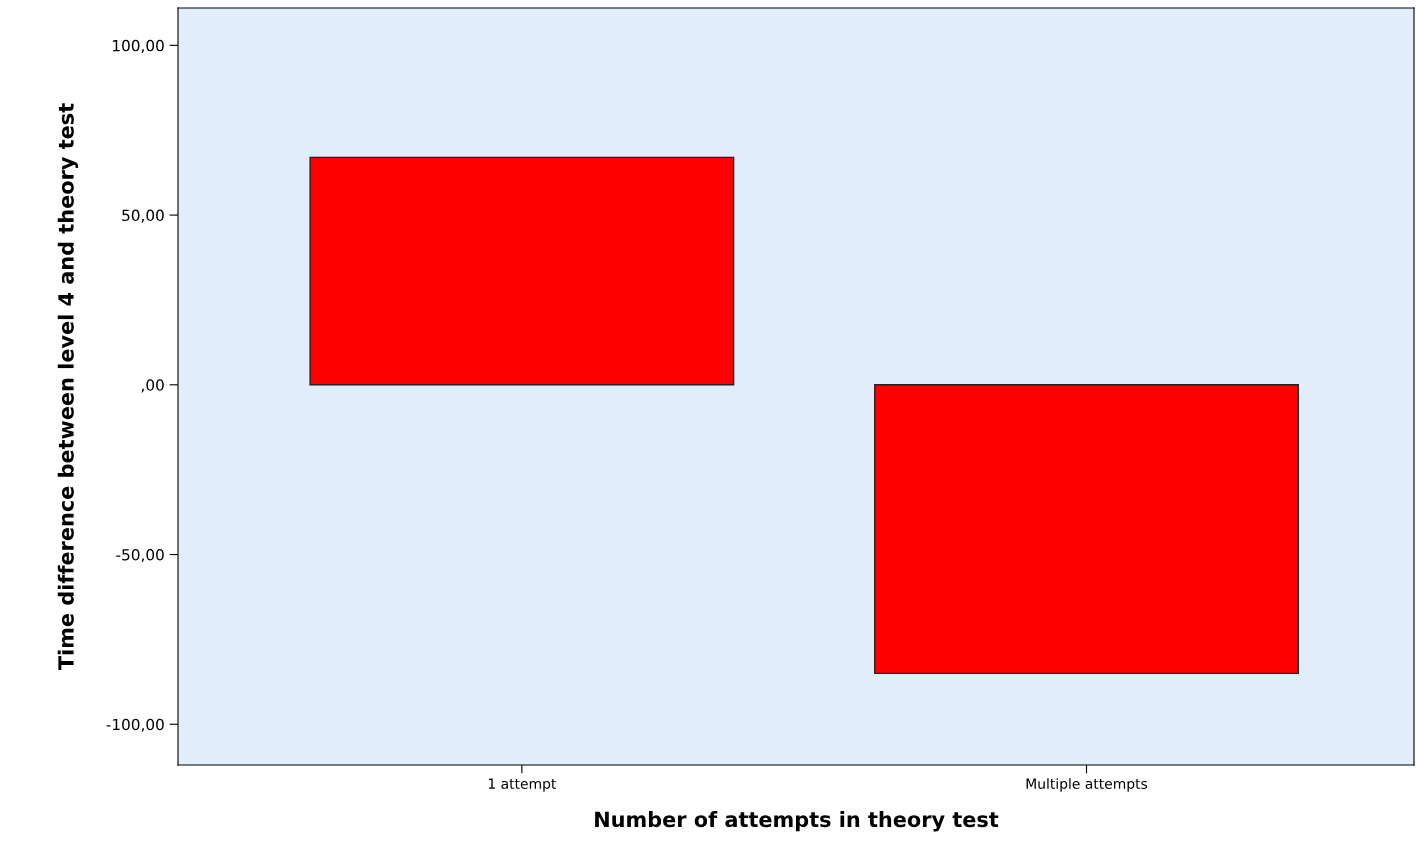 The width and height of the screenshot is (1416, 846). Describe the element at coordinates (140, 556) in the screenshot. I see `y-tick-label: -50,00` at that location.